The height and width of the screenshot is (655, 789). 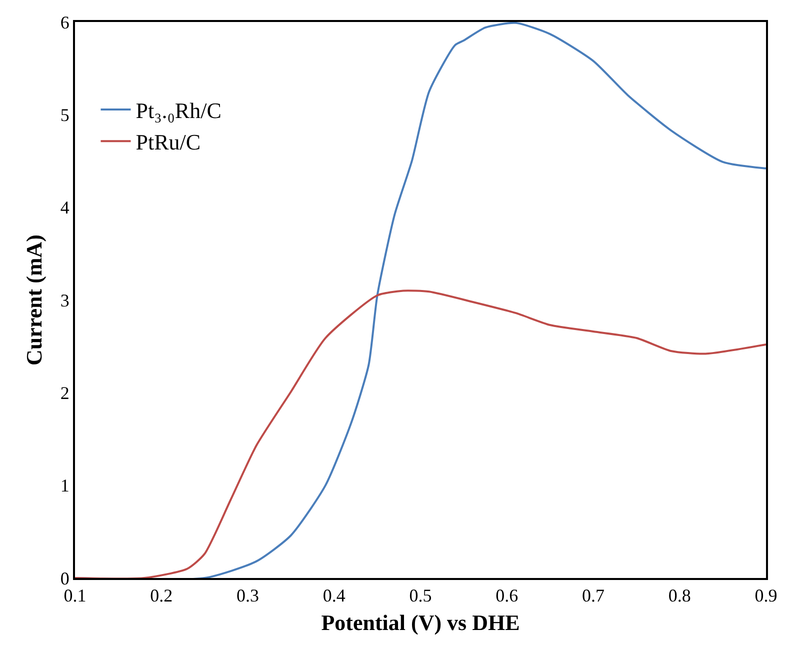 What do you see at coordinates (766, 596) in the screenshot?
I see `x-tick-label: 0.9` at bounding box center [766, 596].